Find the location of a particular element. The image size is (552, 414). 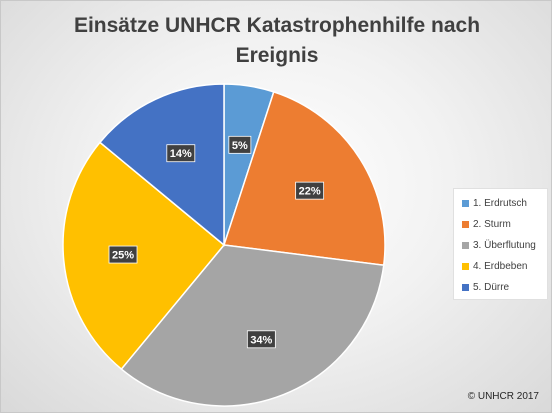

legend-item: 1. Erdrutsch is located at coordinates (504, 203).